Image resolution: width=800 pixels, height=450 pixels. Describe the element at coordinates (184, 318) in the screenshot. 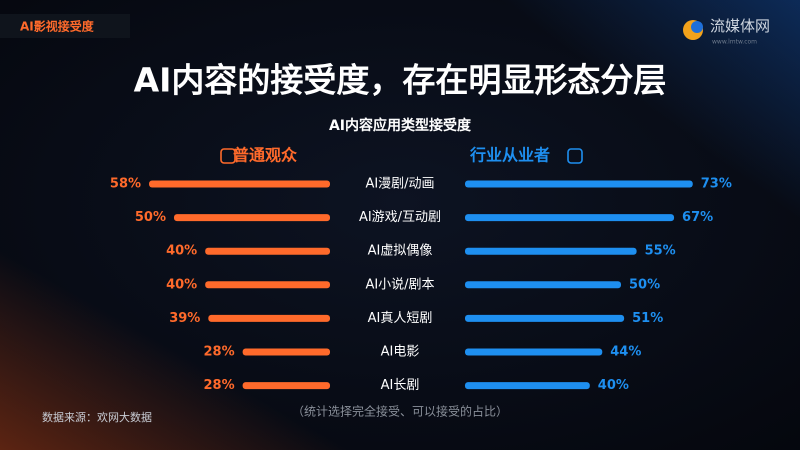

I see `value-label: 39%` at that location.